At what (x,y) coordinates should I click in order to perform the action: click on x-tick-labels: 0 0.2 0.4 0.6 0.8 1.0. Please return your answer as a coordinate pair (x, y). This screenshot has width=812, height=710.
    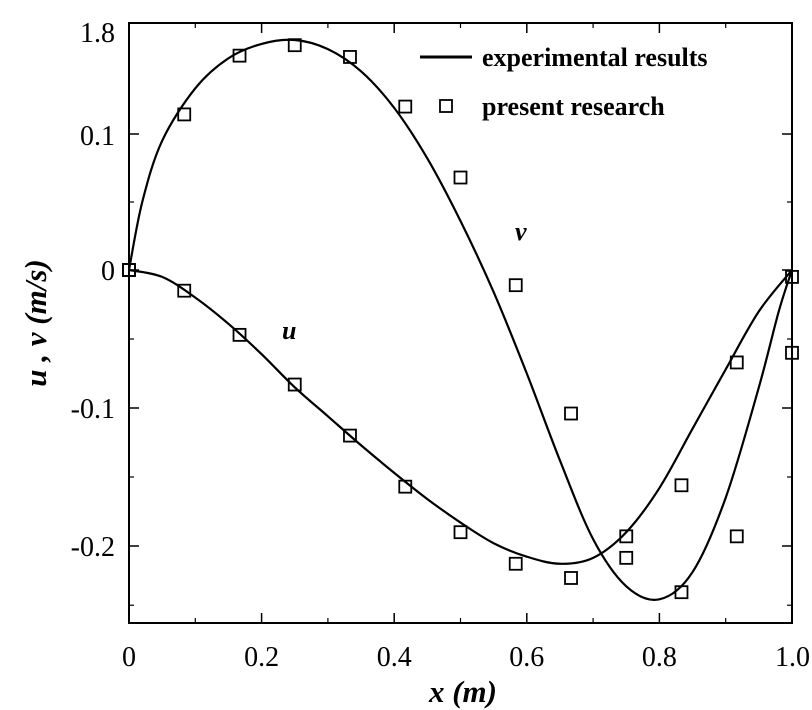
    Looking at the image, I should click on (466, 657).